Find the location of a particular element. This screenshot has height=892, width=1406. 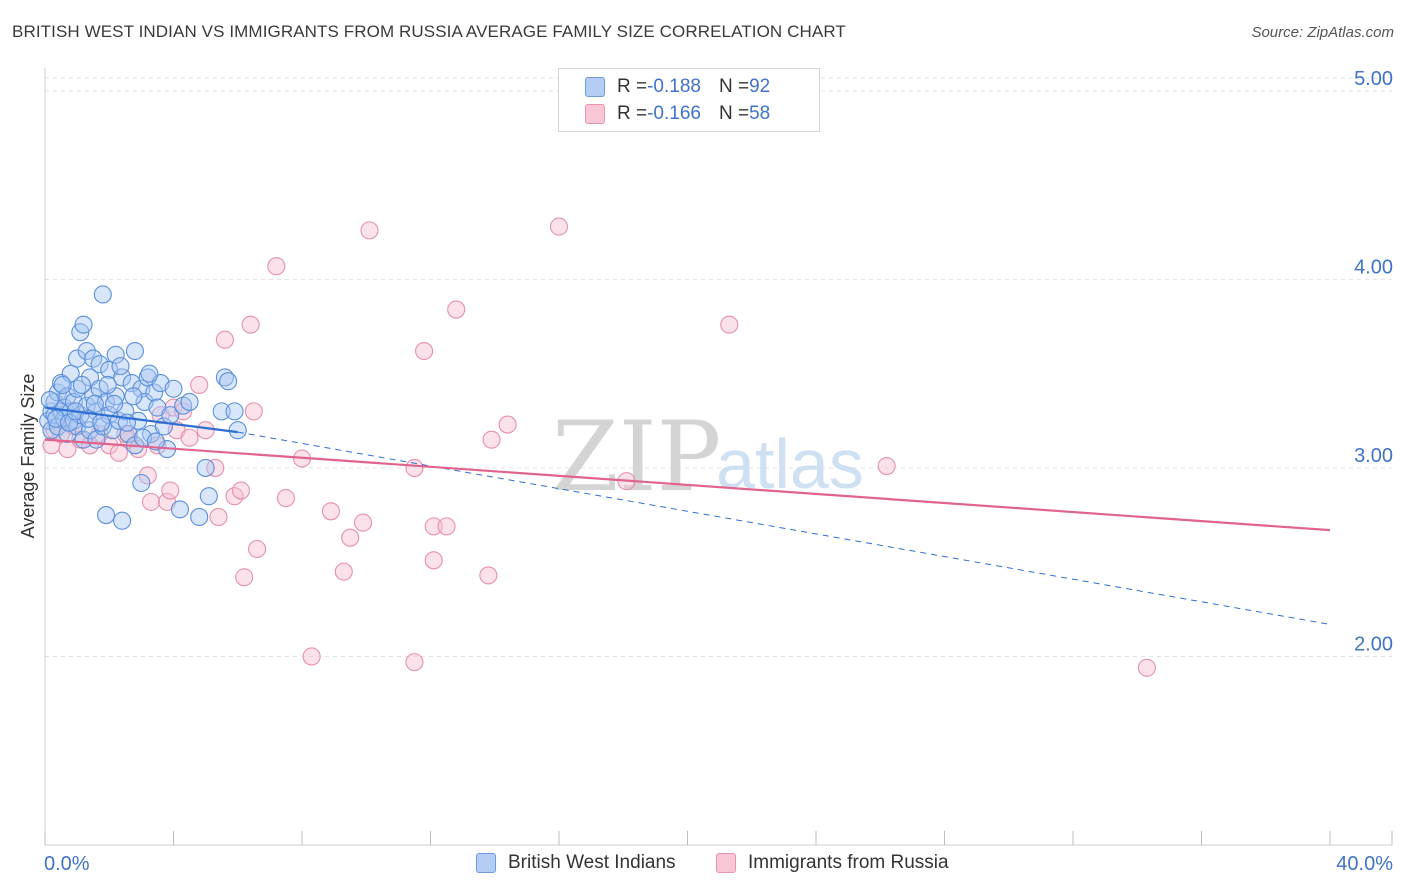

x-tick-label-min: 0.0% is located at coordinates (67, 864).